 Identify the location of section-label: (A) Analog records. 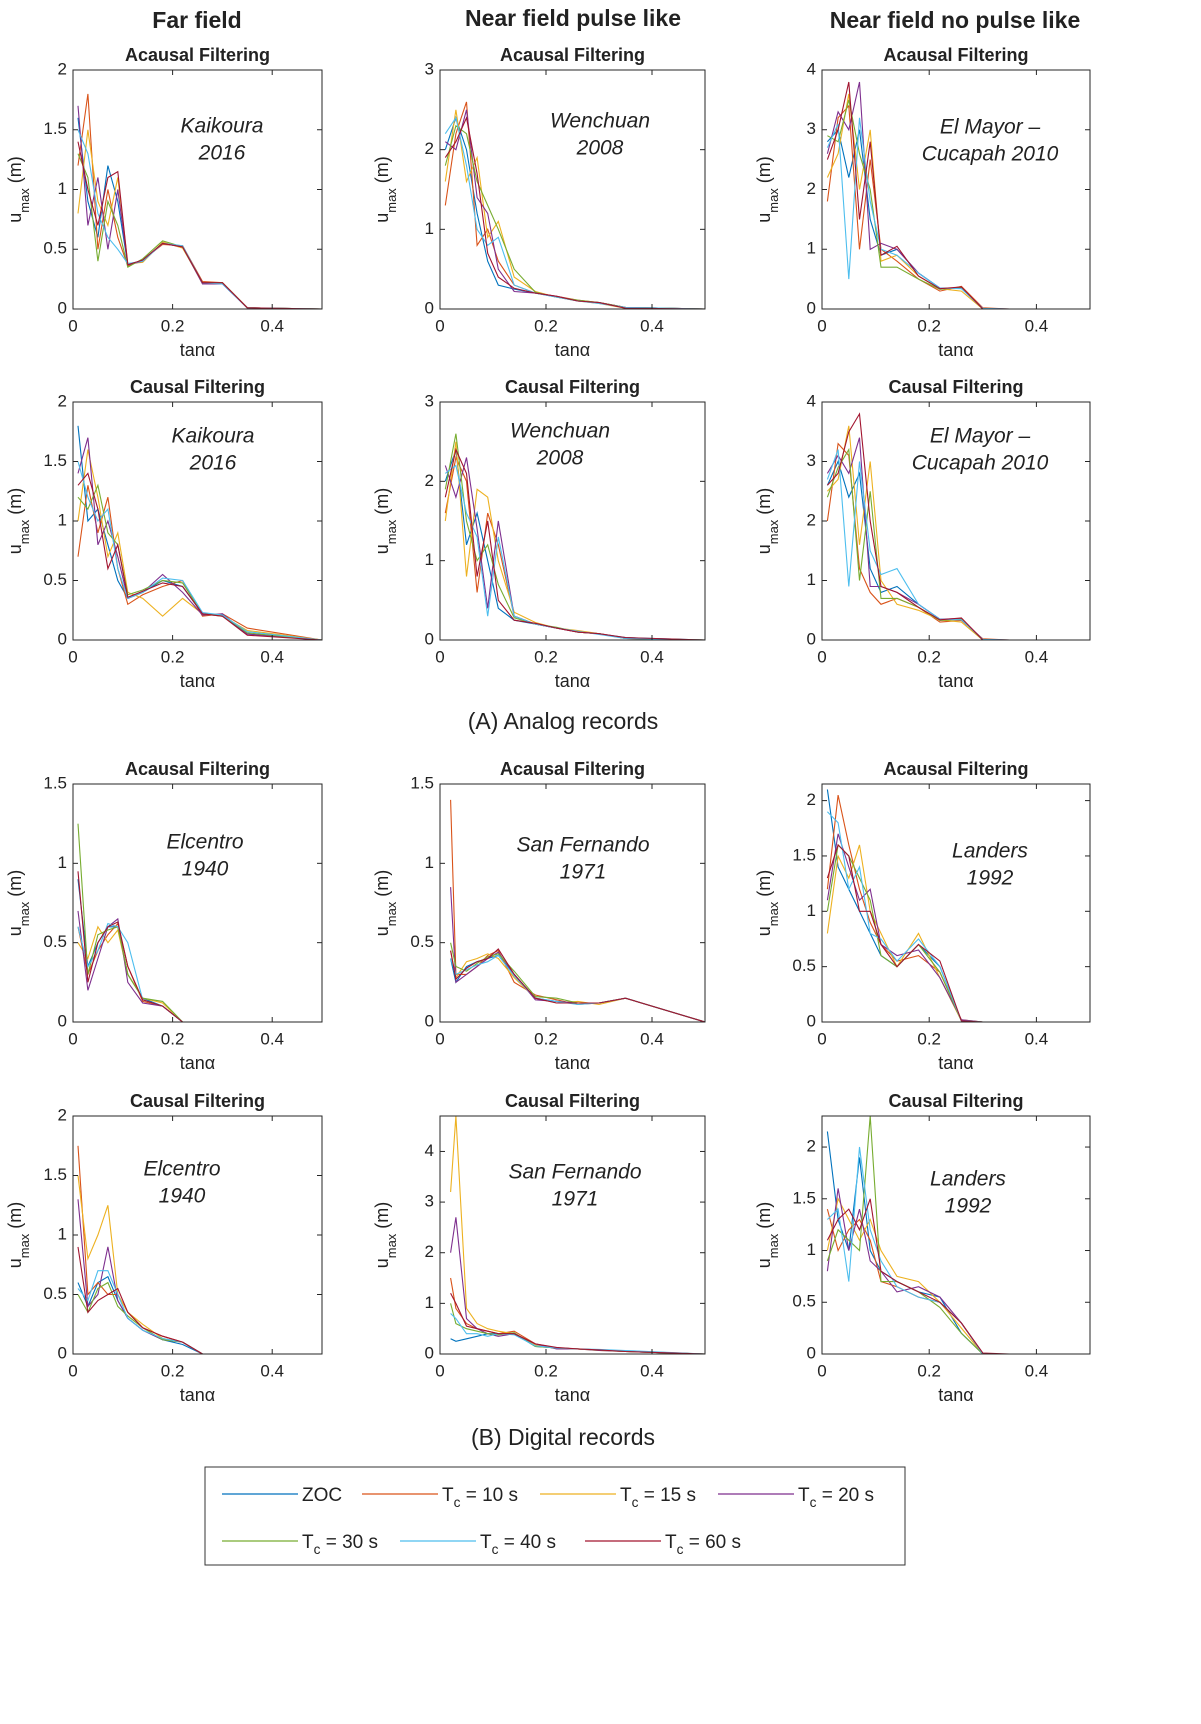
(563, 721).